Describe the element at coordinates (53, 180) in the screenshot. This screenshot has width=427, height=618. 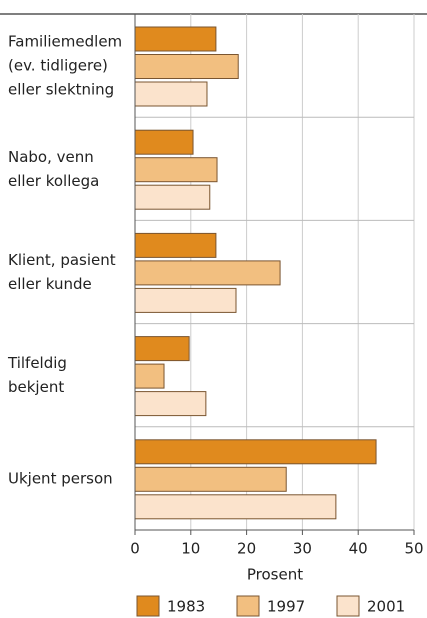
I see `category-label-line: eller kollega` at that location.